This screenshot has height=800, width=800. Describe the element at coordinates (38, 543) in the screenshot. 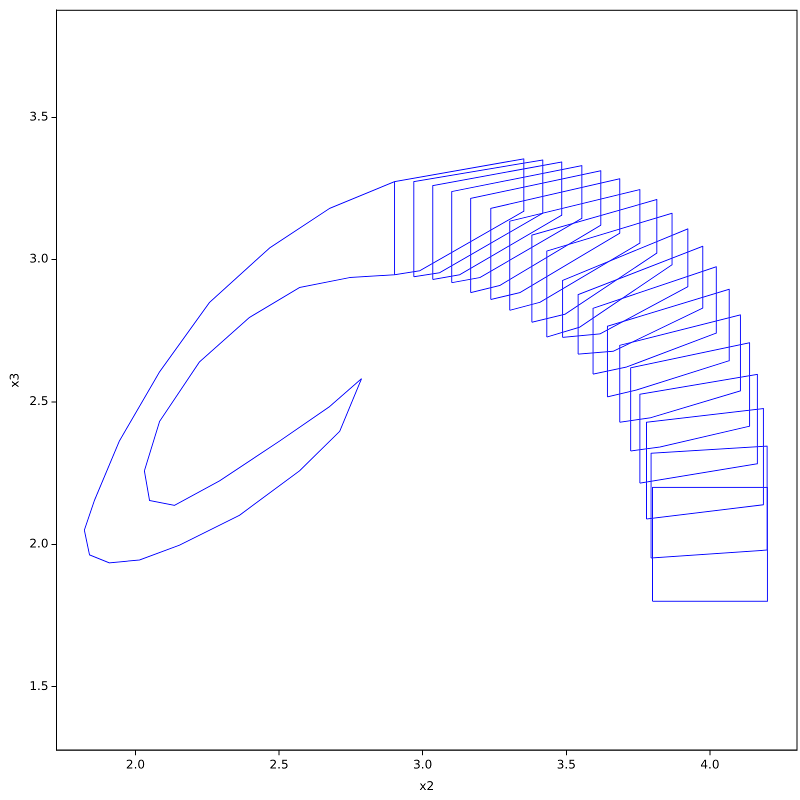

I see `y-tick-label: 2.0` at that location.